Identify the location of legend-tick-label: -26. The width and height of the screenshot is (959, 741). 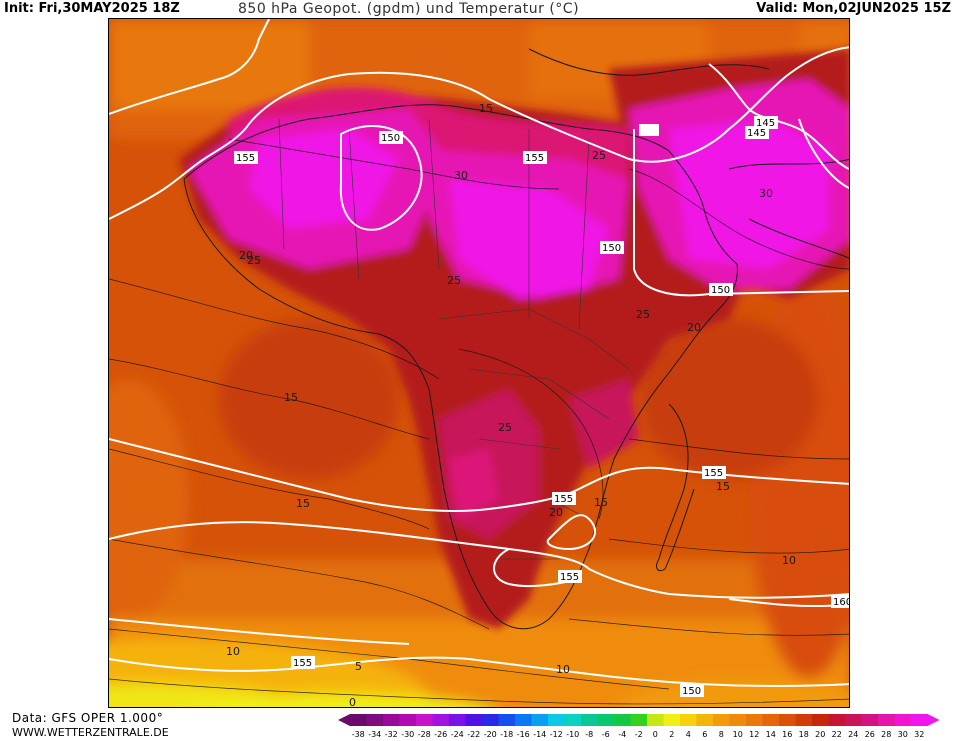
(440, 734).